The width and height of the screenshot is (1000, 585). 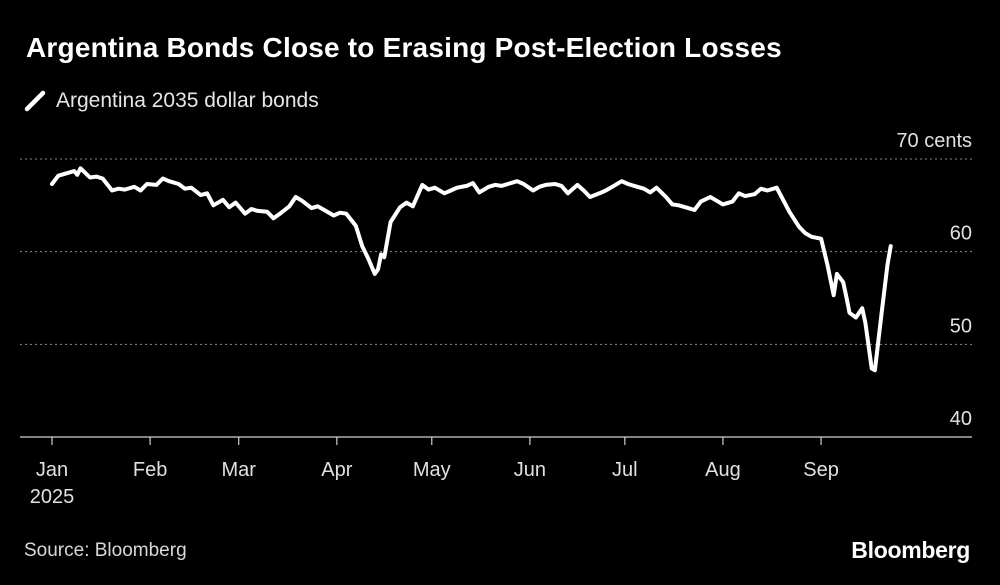 I want to click on x-tick-label: Aug, so click(x=723, y=470).